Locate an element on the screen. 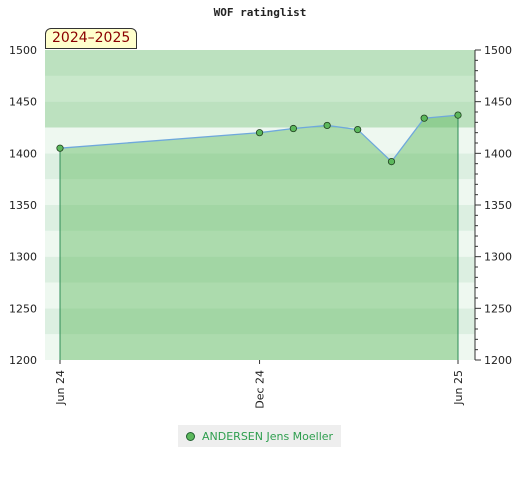  y-tick-label-left: 1300 is located at coordinates (23, 257).